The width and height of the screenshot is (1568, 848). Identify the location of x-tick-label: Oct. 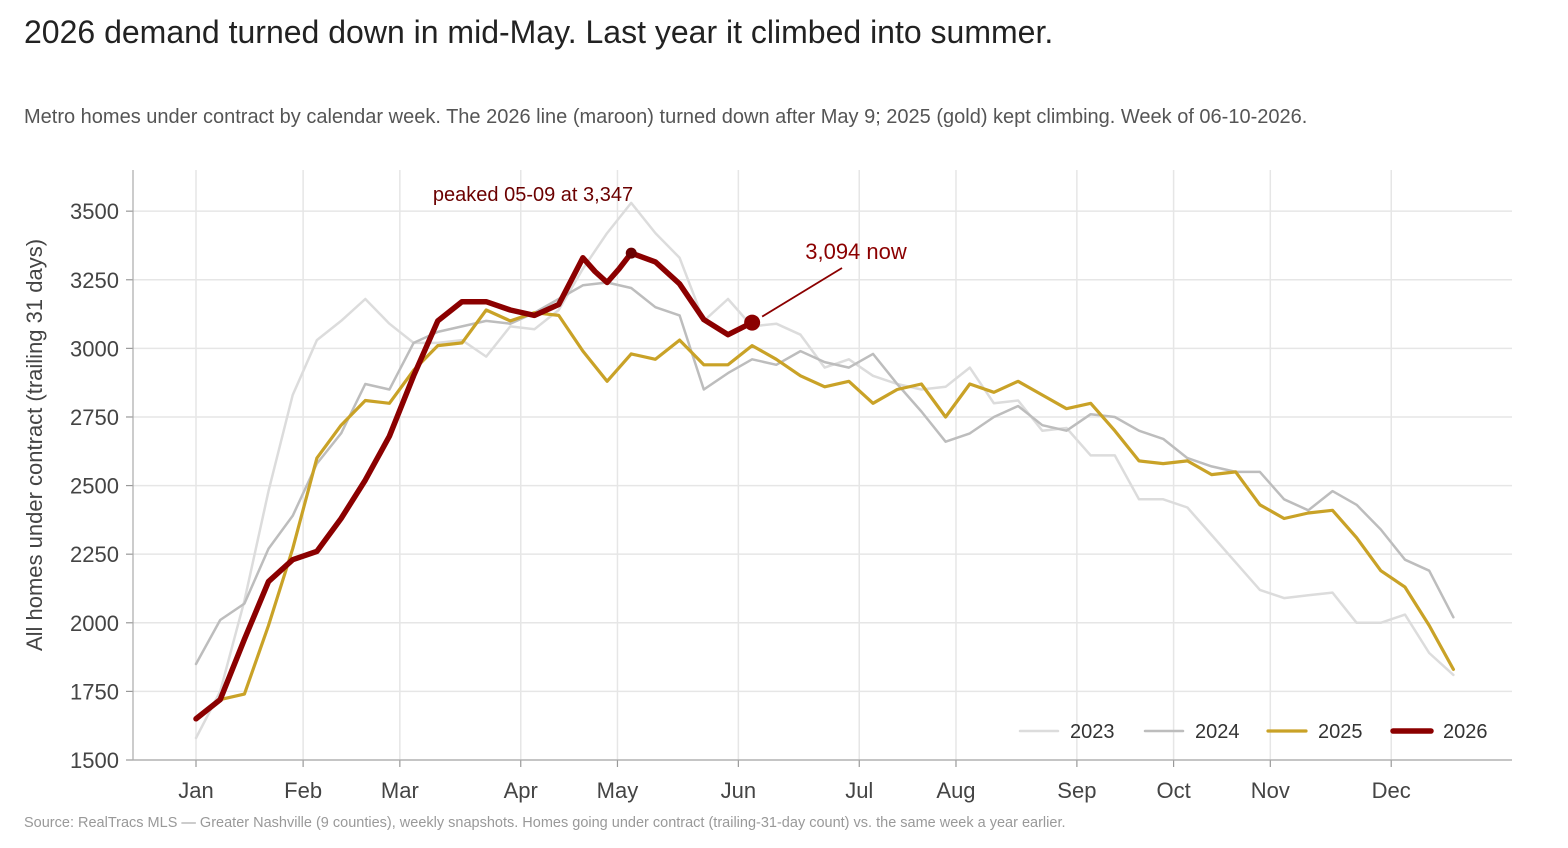
(1173, 790).